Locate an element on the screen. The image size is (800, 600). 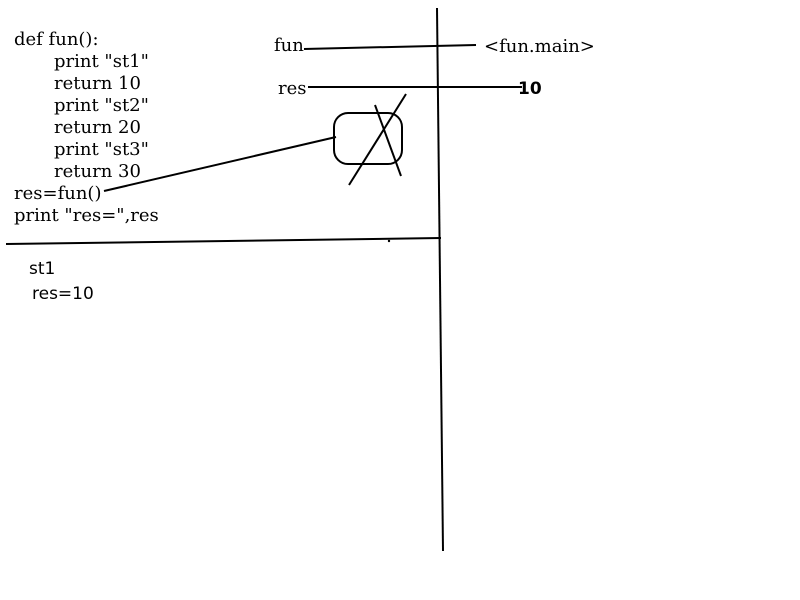
frame-label-res: res is located at coordinates (292, 88).